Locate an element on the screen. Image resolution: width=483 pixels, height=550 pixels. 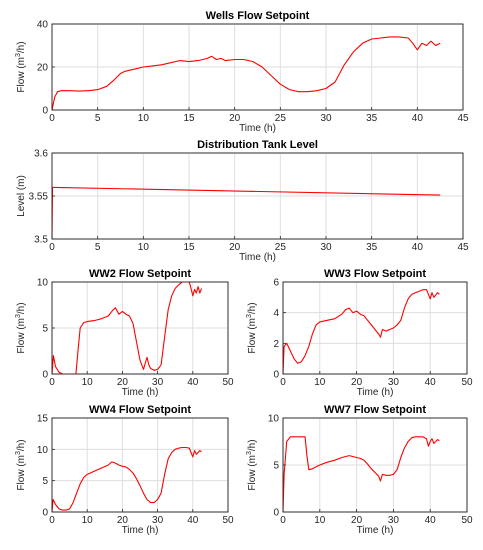
y-tick-label: 15 is located at coordinates (43, 419).